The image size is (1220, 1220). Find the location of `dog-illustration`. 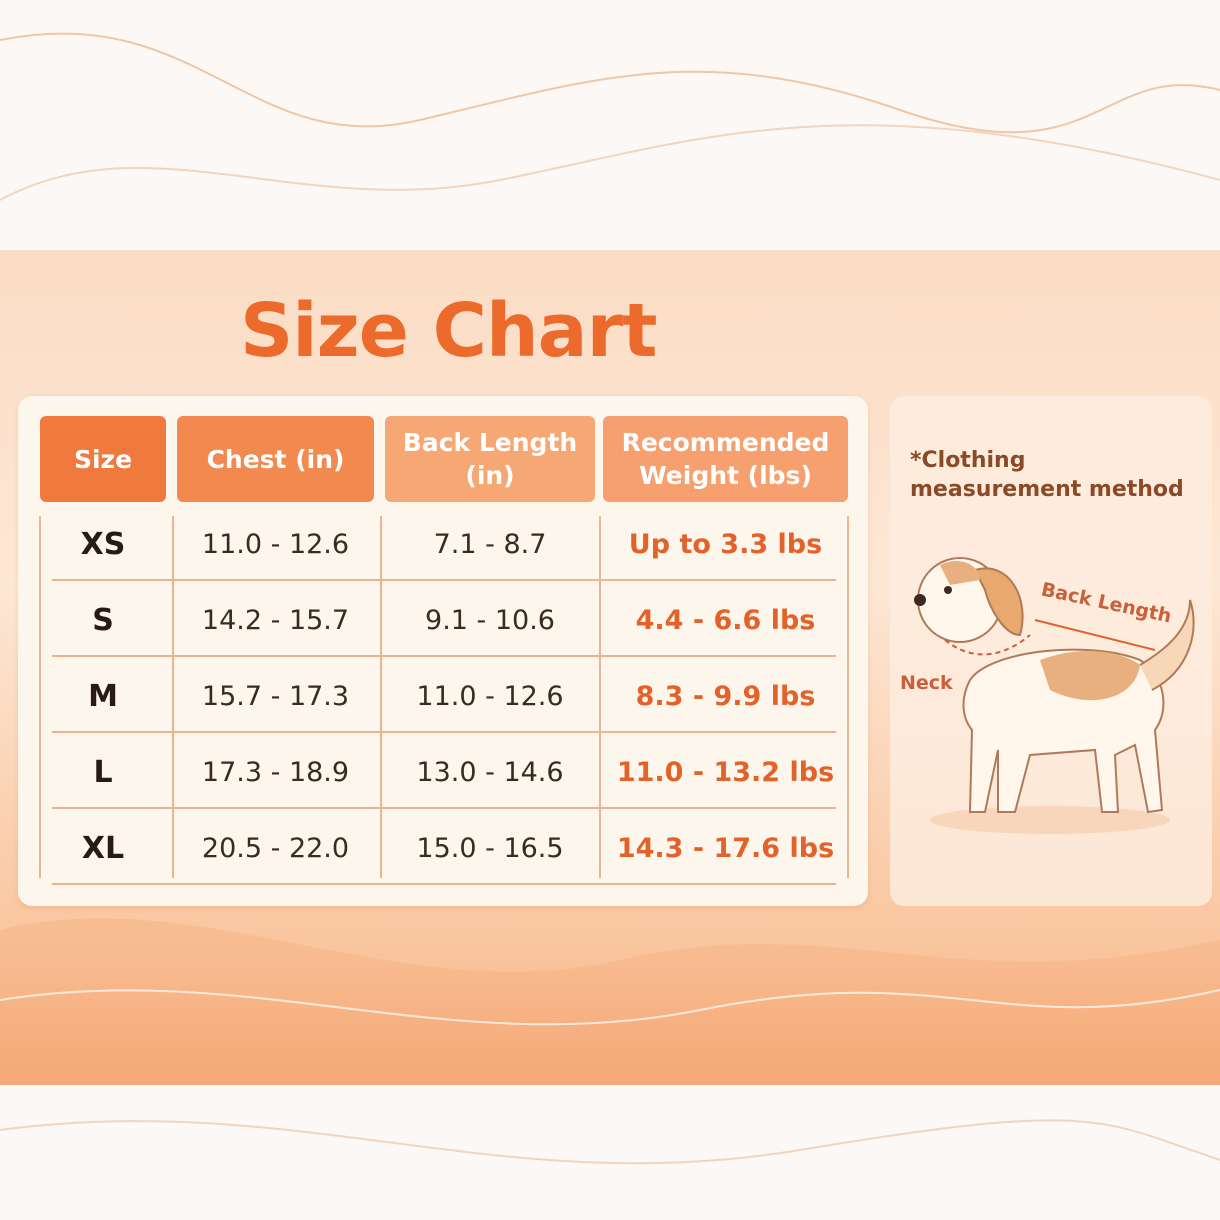

dog-illustration is located at coordinates (1054, 695).